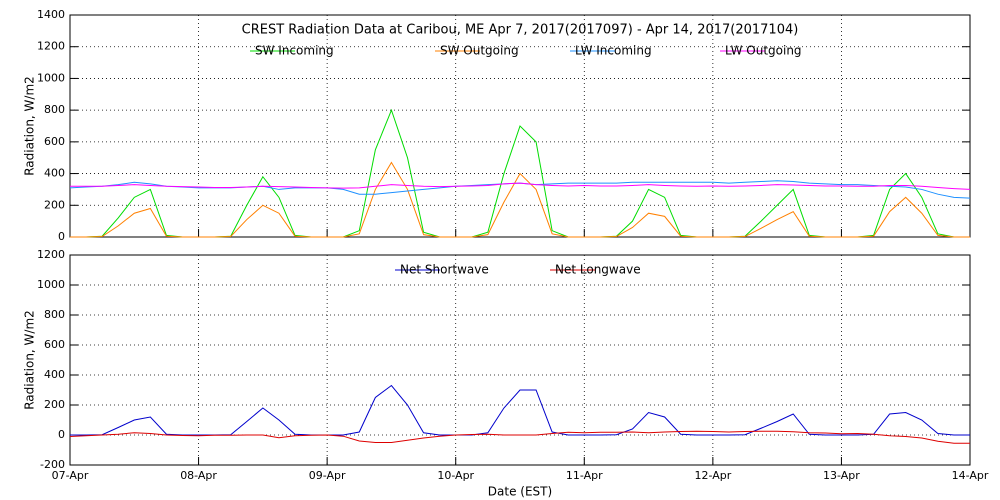 The width and height of the screenshot is (1000, 500). What do you see at coordinates (613, 51) in the screenshot?
I see `legend-label: LW Incoming` at bounding box center [613, 51].